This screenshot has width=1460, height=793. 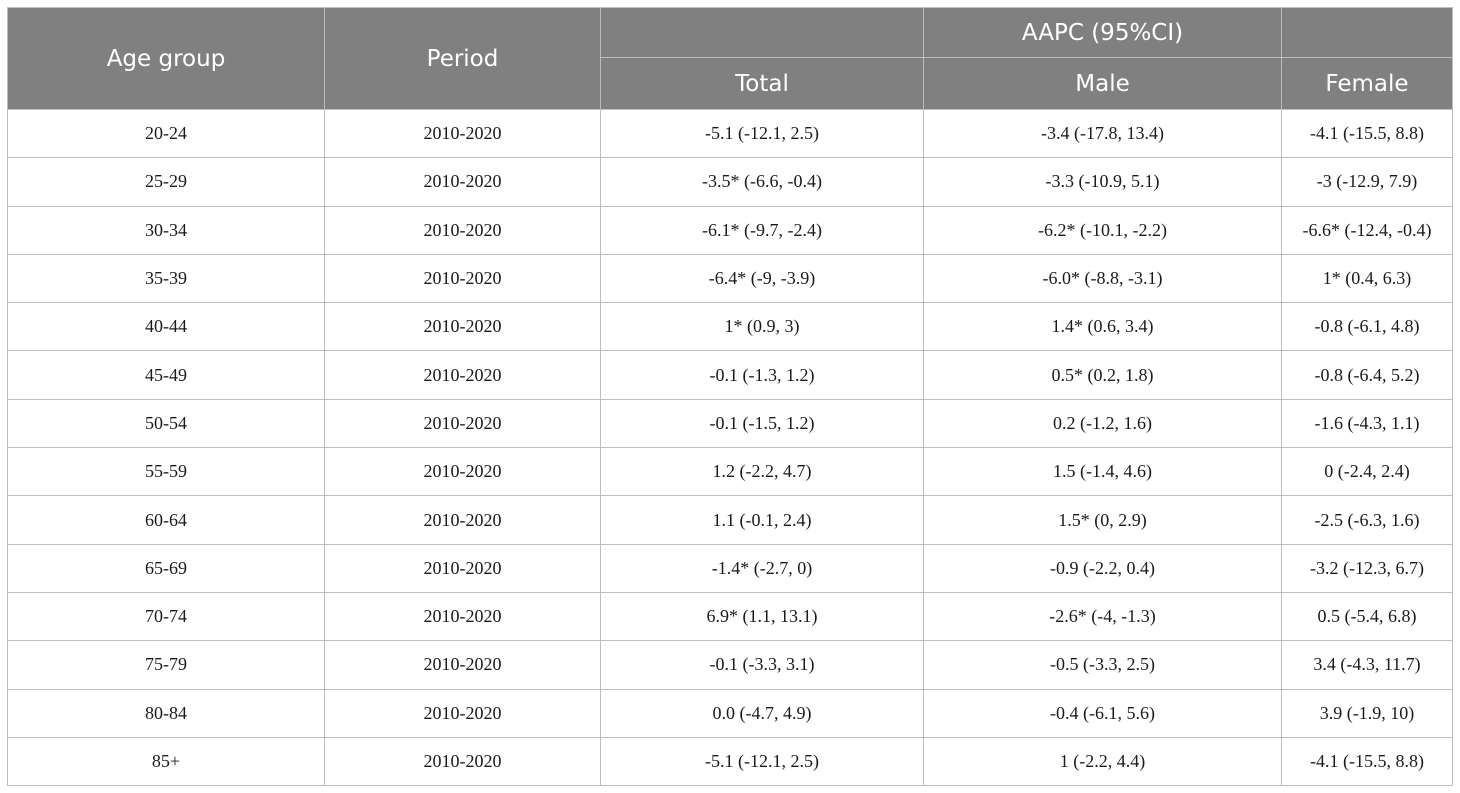 What do you see at coordinates (762, 230) in the screenshot?
I see `cell-total: -6.1* (-9.7, -2.4)` at bounding box center [762, 230].